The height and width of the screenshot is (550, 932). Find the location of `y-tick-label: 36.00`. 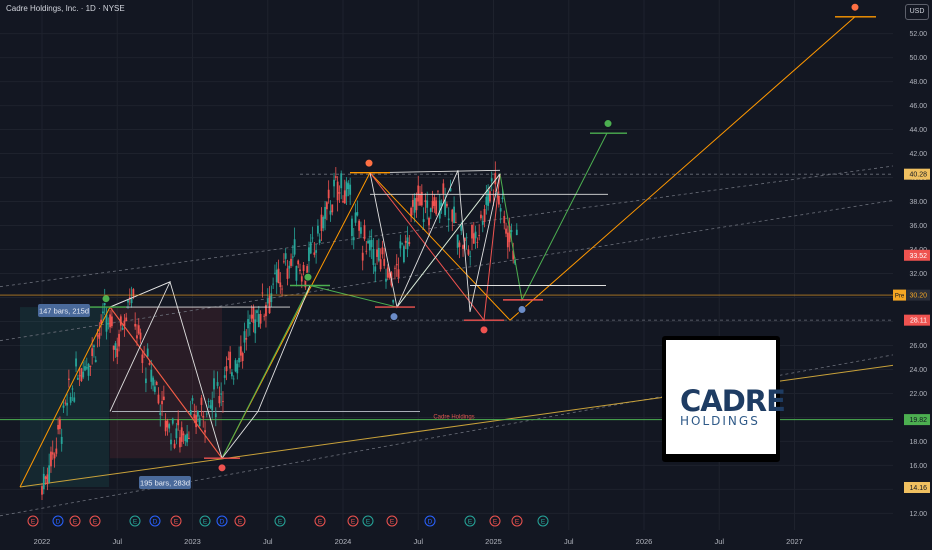

y-tick-label: 36.00 is located at coordinates (918, 226).